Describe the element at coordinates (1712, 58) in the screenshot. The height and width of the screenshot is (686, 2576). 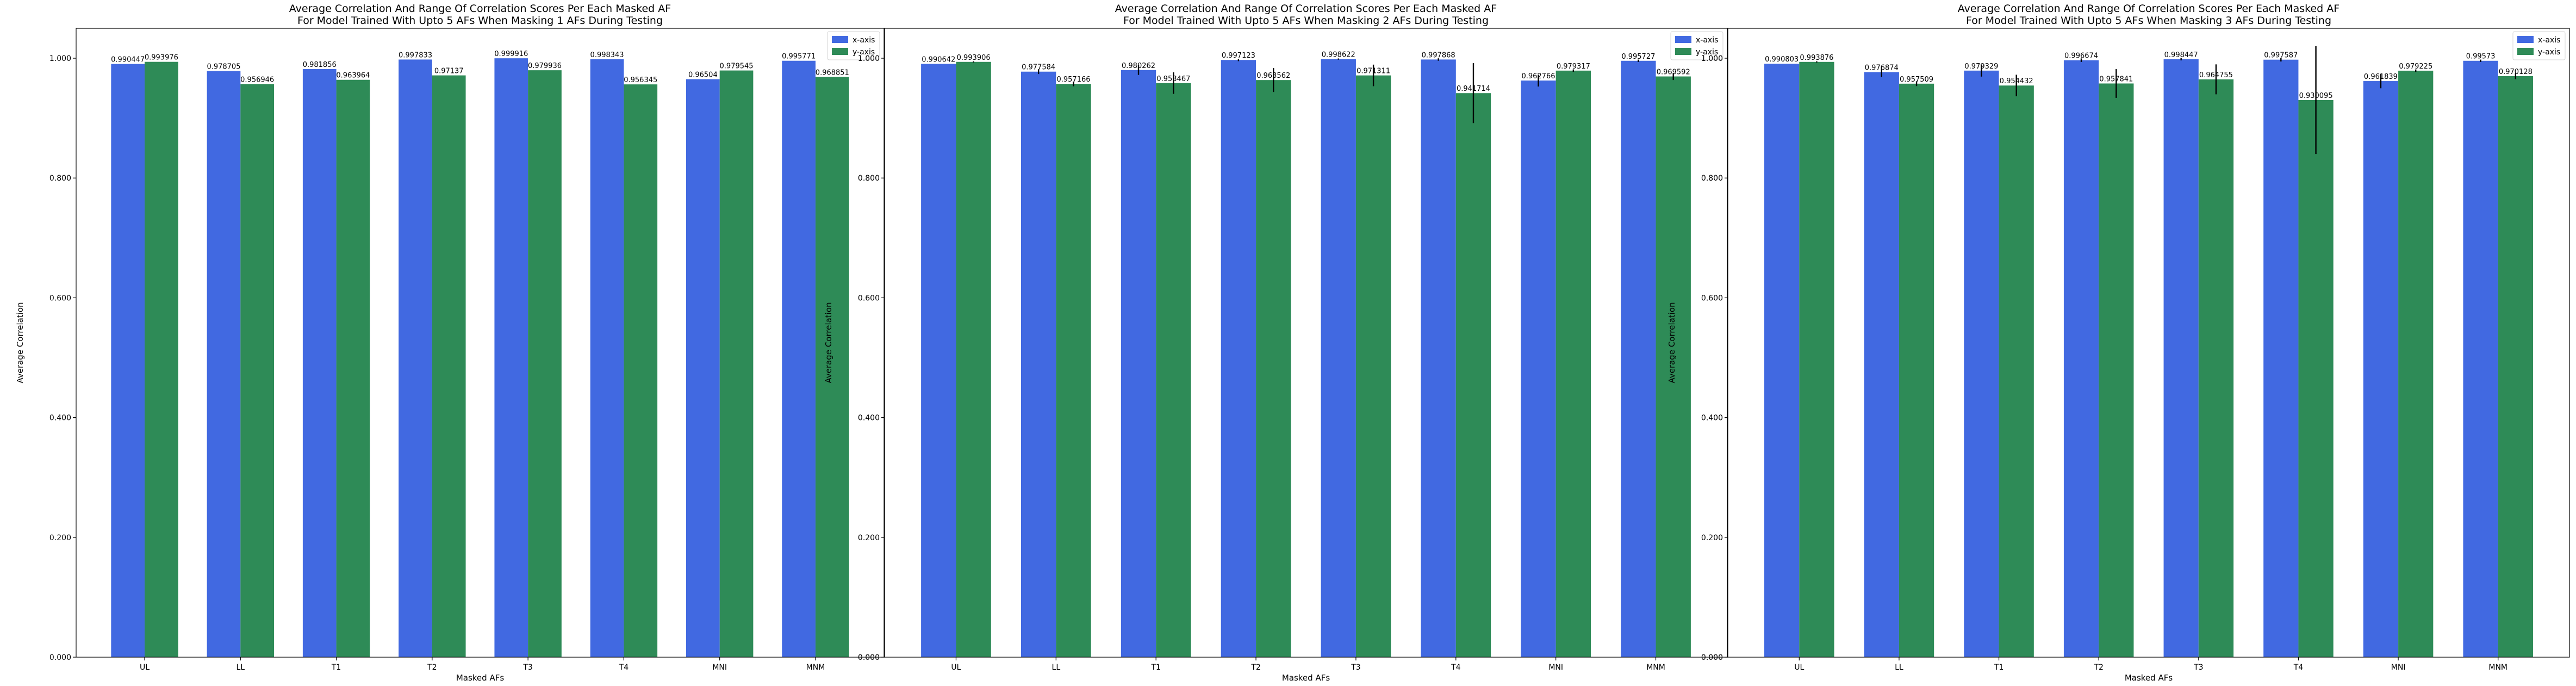
I see `y-tick-label: 1.000` at that location.